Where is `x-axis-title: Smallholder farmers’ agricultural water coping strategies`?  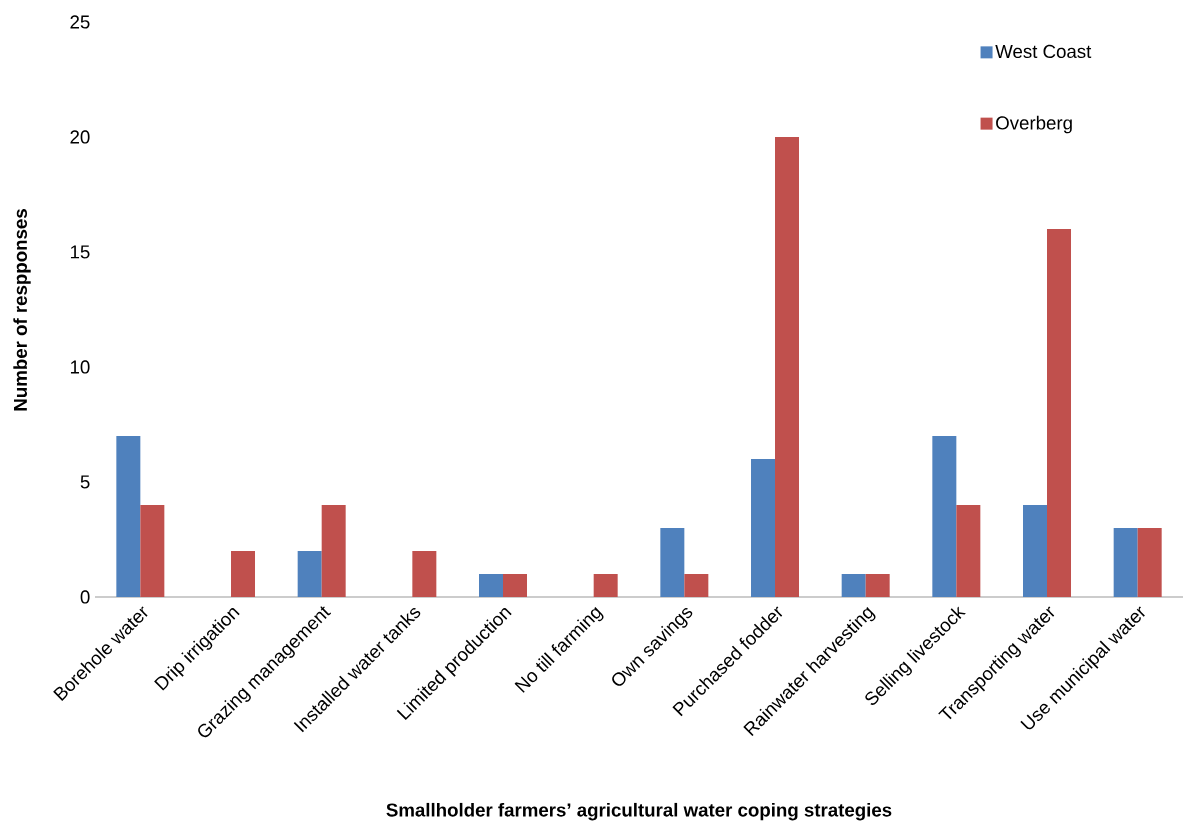 x-axis-title: Smallholder farmers’ agricultural water coping strategies is located at coordinates (639, 811).